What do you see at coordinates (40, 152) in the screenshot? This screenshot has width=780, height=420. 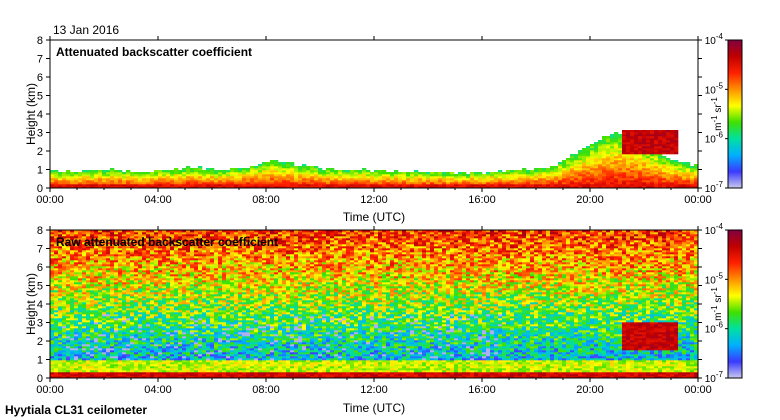 I see `y-tick-label: 2` at bounding box center [40, 152].